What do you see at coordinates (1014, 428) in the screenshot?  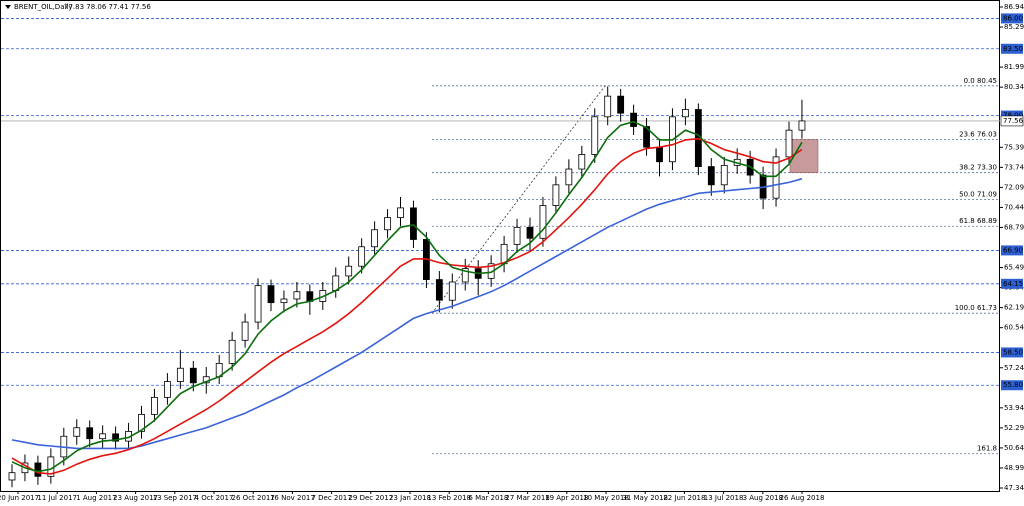 I see `y-tick-label: 52.29` at bounding box center [1014, 428].